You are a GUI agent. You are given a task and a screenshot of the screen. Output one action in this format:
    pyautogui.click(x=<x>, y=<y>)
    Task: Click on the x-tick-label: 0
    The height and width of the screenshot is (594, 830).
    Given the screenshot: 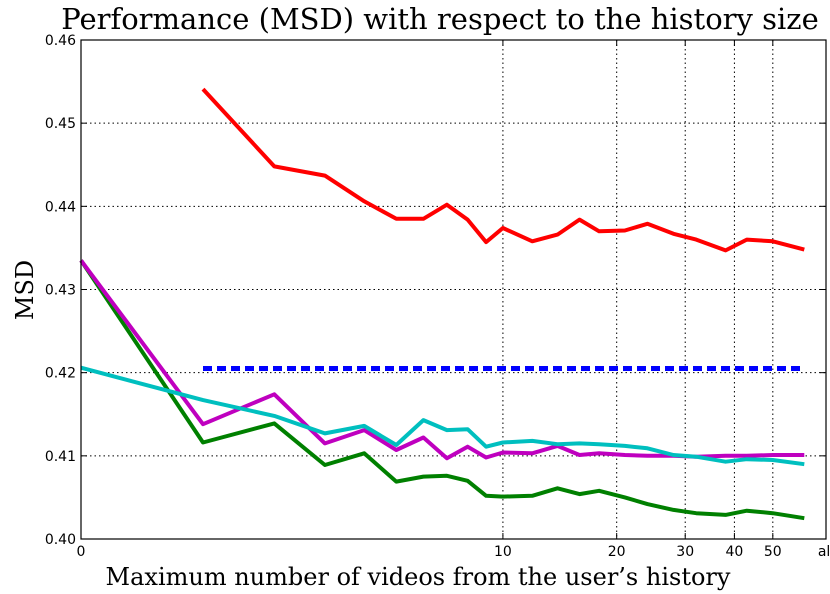 What is the action you would take?
    pyautogui.click(x=81, y=552)
    